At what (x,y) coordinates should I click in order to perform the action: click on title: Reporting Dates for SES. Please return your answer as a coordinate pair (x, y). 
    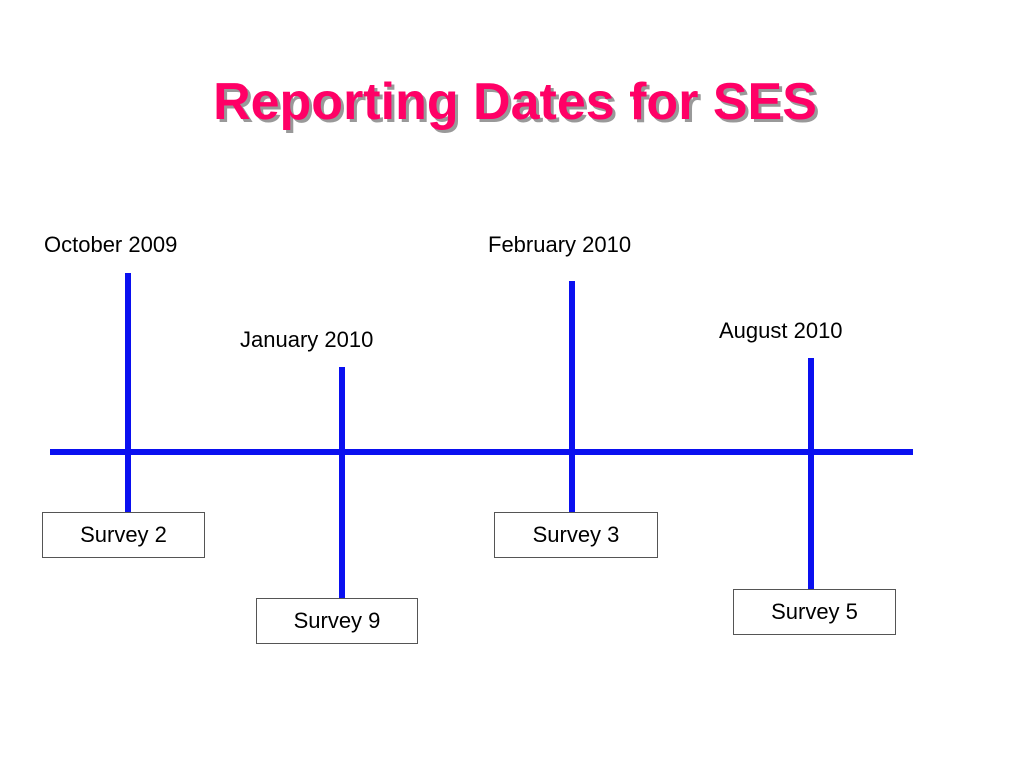
    Looking at the image, I should click on (515, 102).